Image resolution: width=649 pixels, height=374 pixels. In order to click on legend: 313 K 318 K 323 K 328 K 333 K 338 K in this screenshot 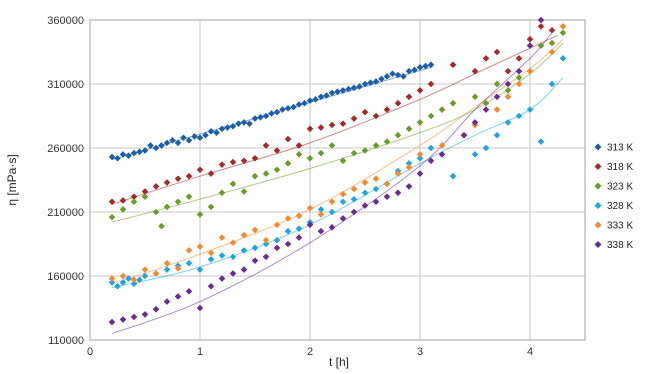, I will do `click(613, 197)`.